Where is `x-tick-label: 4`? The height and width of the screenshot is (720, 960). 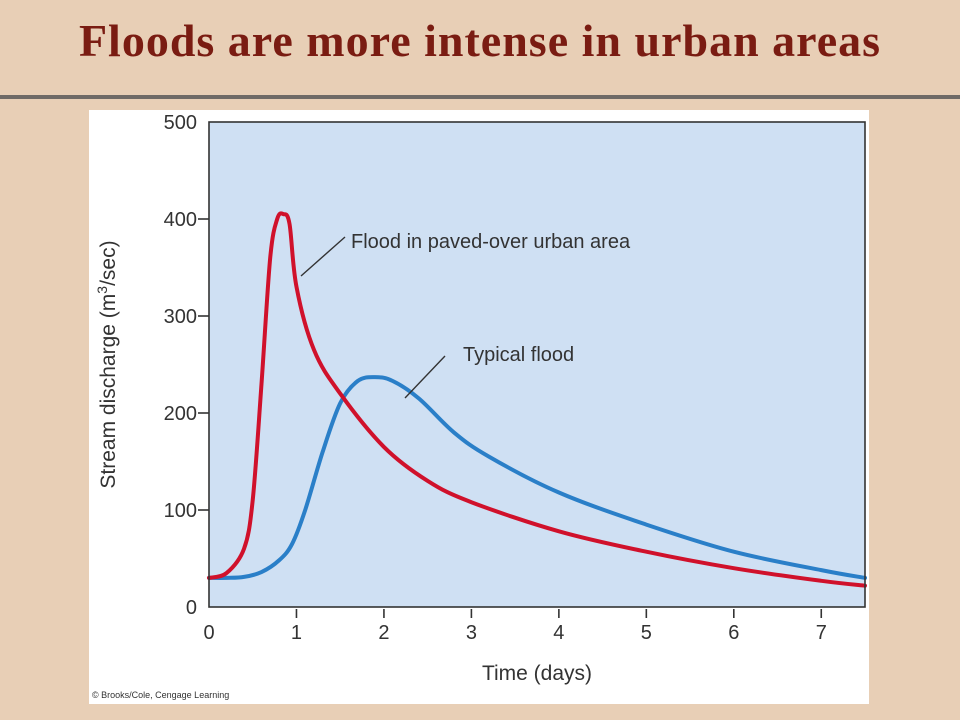 x-tick-label: 4 is located at coordinates (558, 633).